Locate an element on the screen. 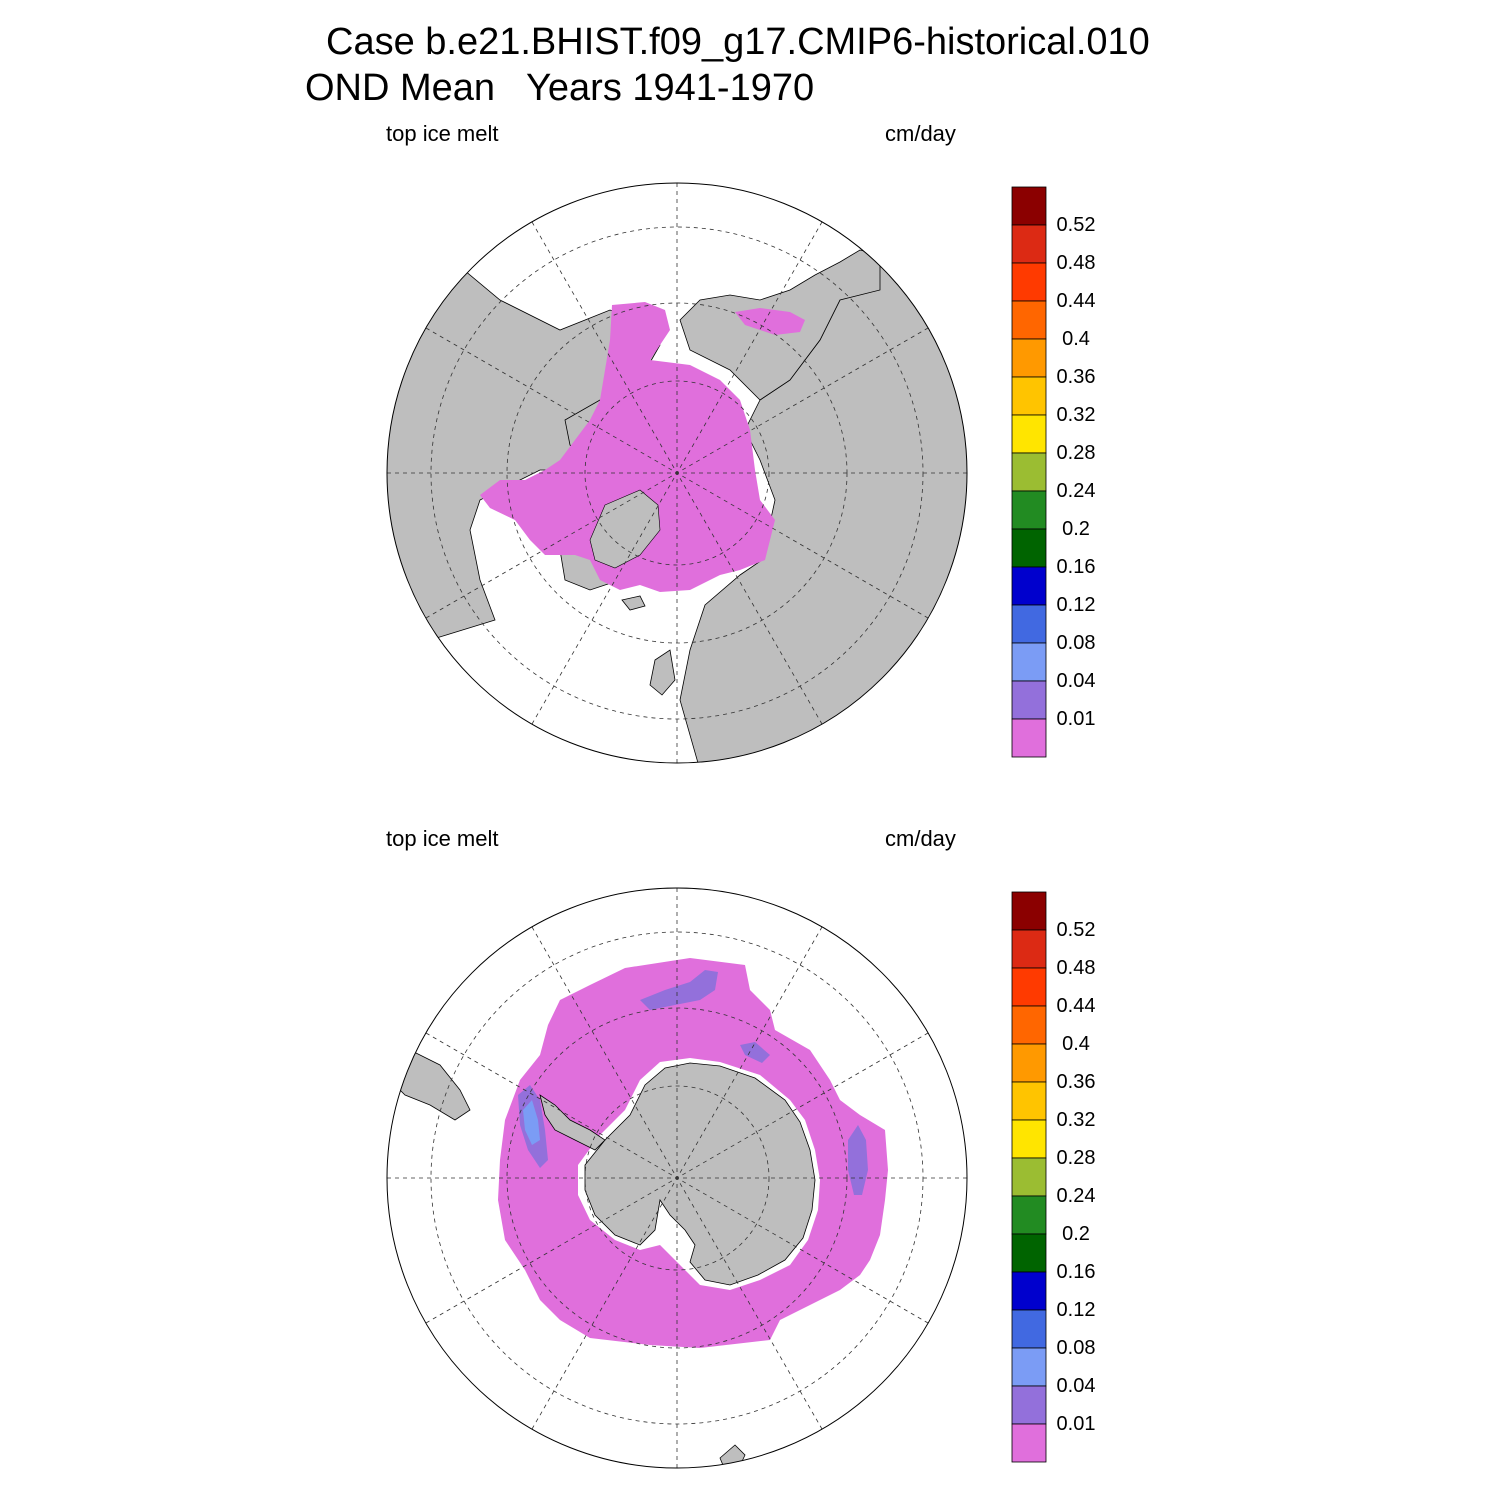 The width and height of the screenshot is (1500, 1500). north-colorbar-label-10: 0.12 is located at coordinates (1076, 605).